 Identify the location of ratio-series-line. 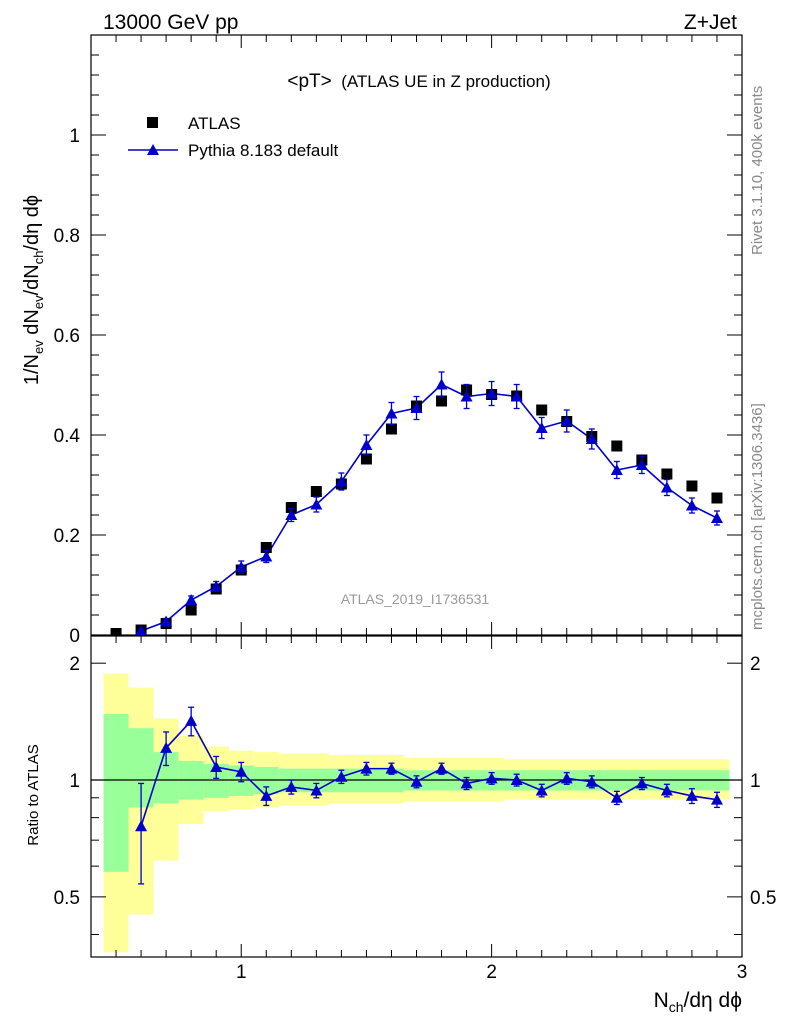
(429, 773).